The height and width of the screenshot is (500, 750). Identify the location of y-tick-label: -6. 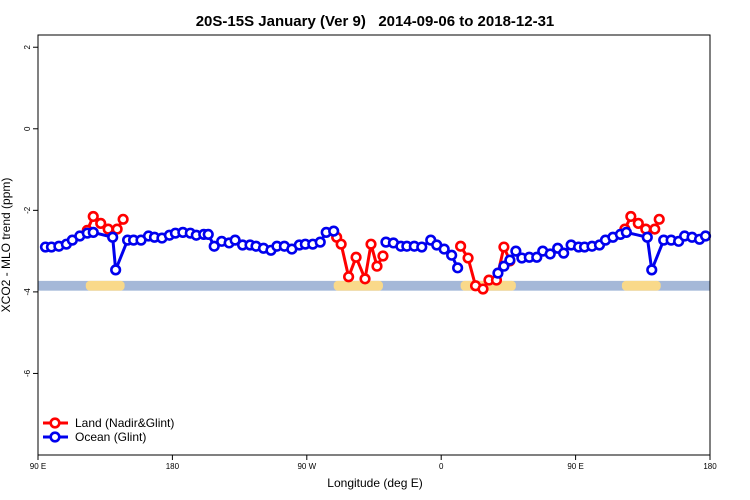
(27, 373).